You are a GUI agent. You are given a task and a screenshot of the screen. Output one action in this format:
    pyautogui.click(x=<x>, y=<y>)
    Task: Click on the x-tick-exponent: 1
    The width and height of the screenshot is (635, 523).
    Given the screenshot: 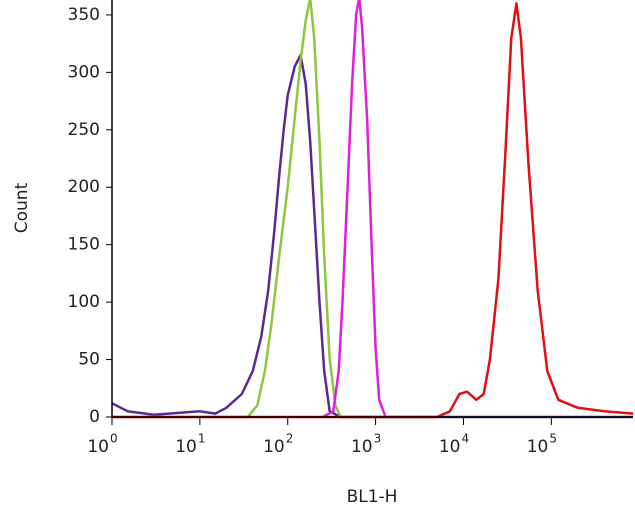 What is the action you would take?
    pyautogui.click(x=202, y=439)
    